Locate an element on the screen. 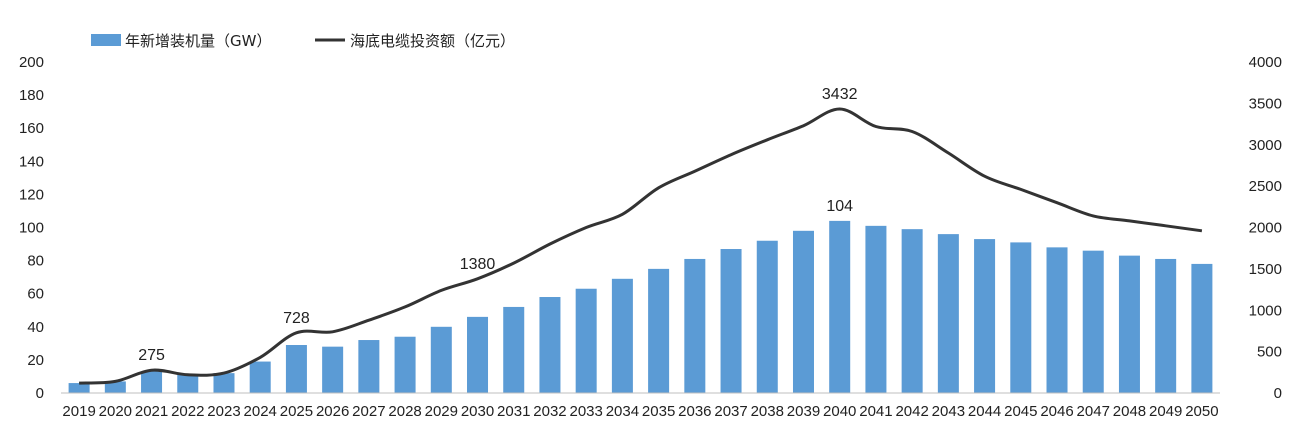 The image size is (1300, 433). data-label: 104 is located at coordinates (839, 206).